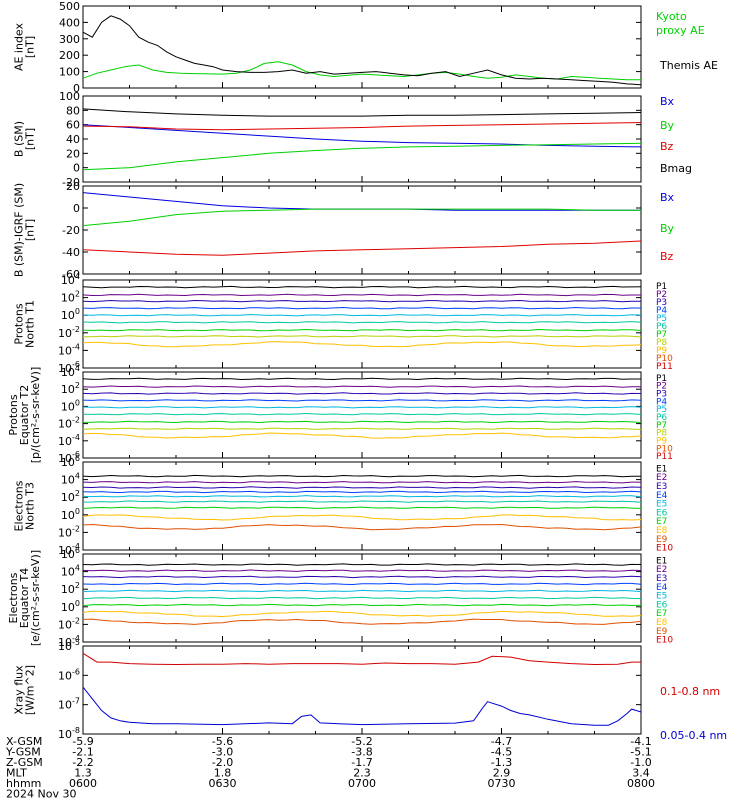 This screenshot has width=750, height=800. Describe the element at coordinates (83, 773) in the screenshot. I see `orbit-value: 1.3` at that location.